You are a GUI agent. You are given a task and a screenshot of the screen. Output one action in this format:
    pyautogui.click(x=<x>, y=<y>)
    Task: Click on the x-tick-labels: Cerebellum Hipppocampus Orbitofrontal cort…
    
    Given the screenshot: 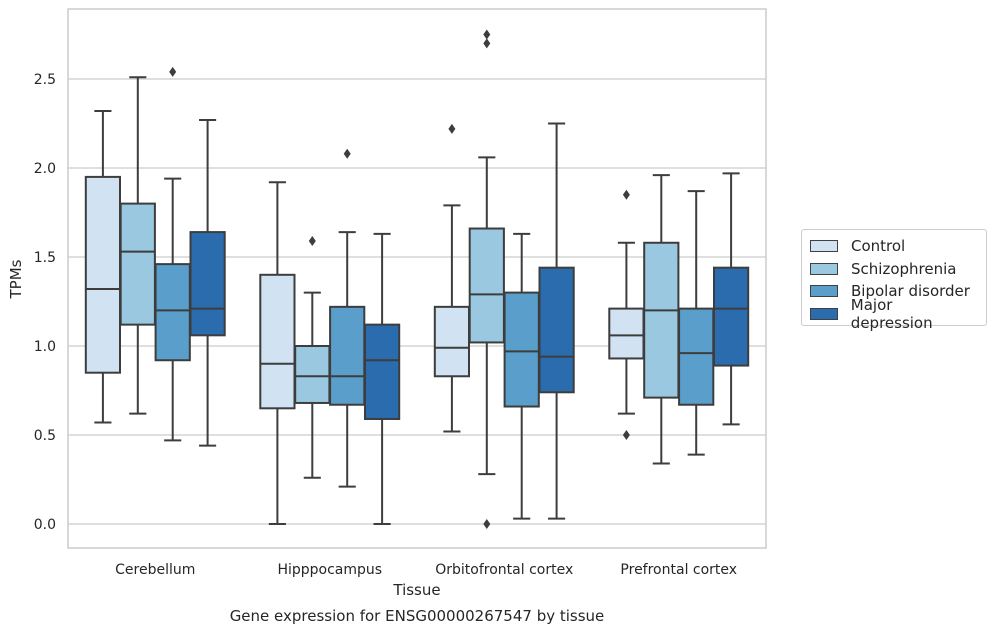 What is the action you would take?
    pyautogui.click(x=426, y=570)
    